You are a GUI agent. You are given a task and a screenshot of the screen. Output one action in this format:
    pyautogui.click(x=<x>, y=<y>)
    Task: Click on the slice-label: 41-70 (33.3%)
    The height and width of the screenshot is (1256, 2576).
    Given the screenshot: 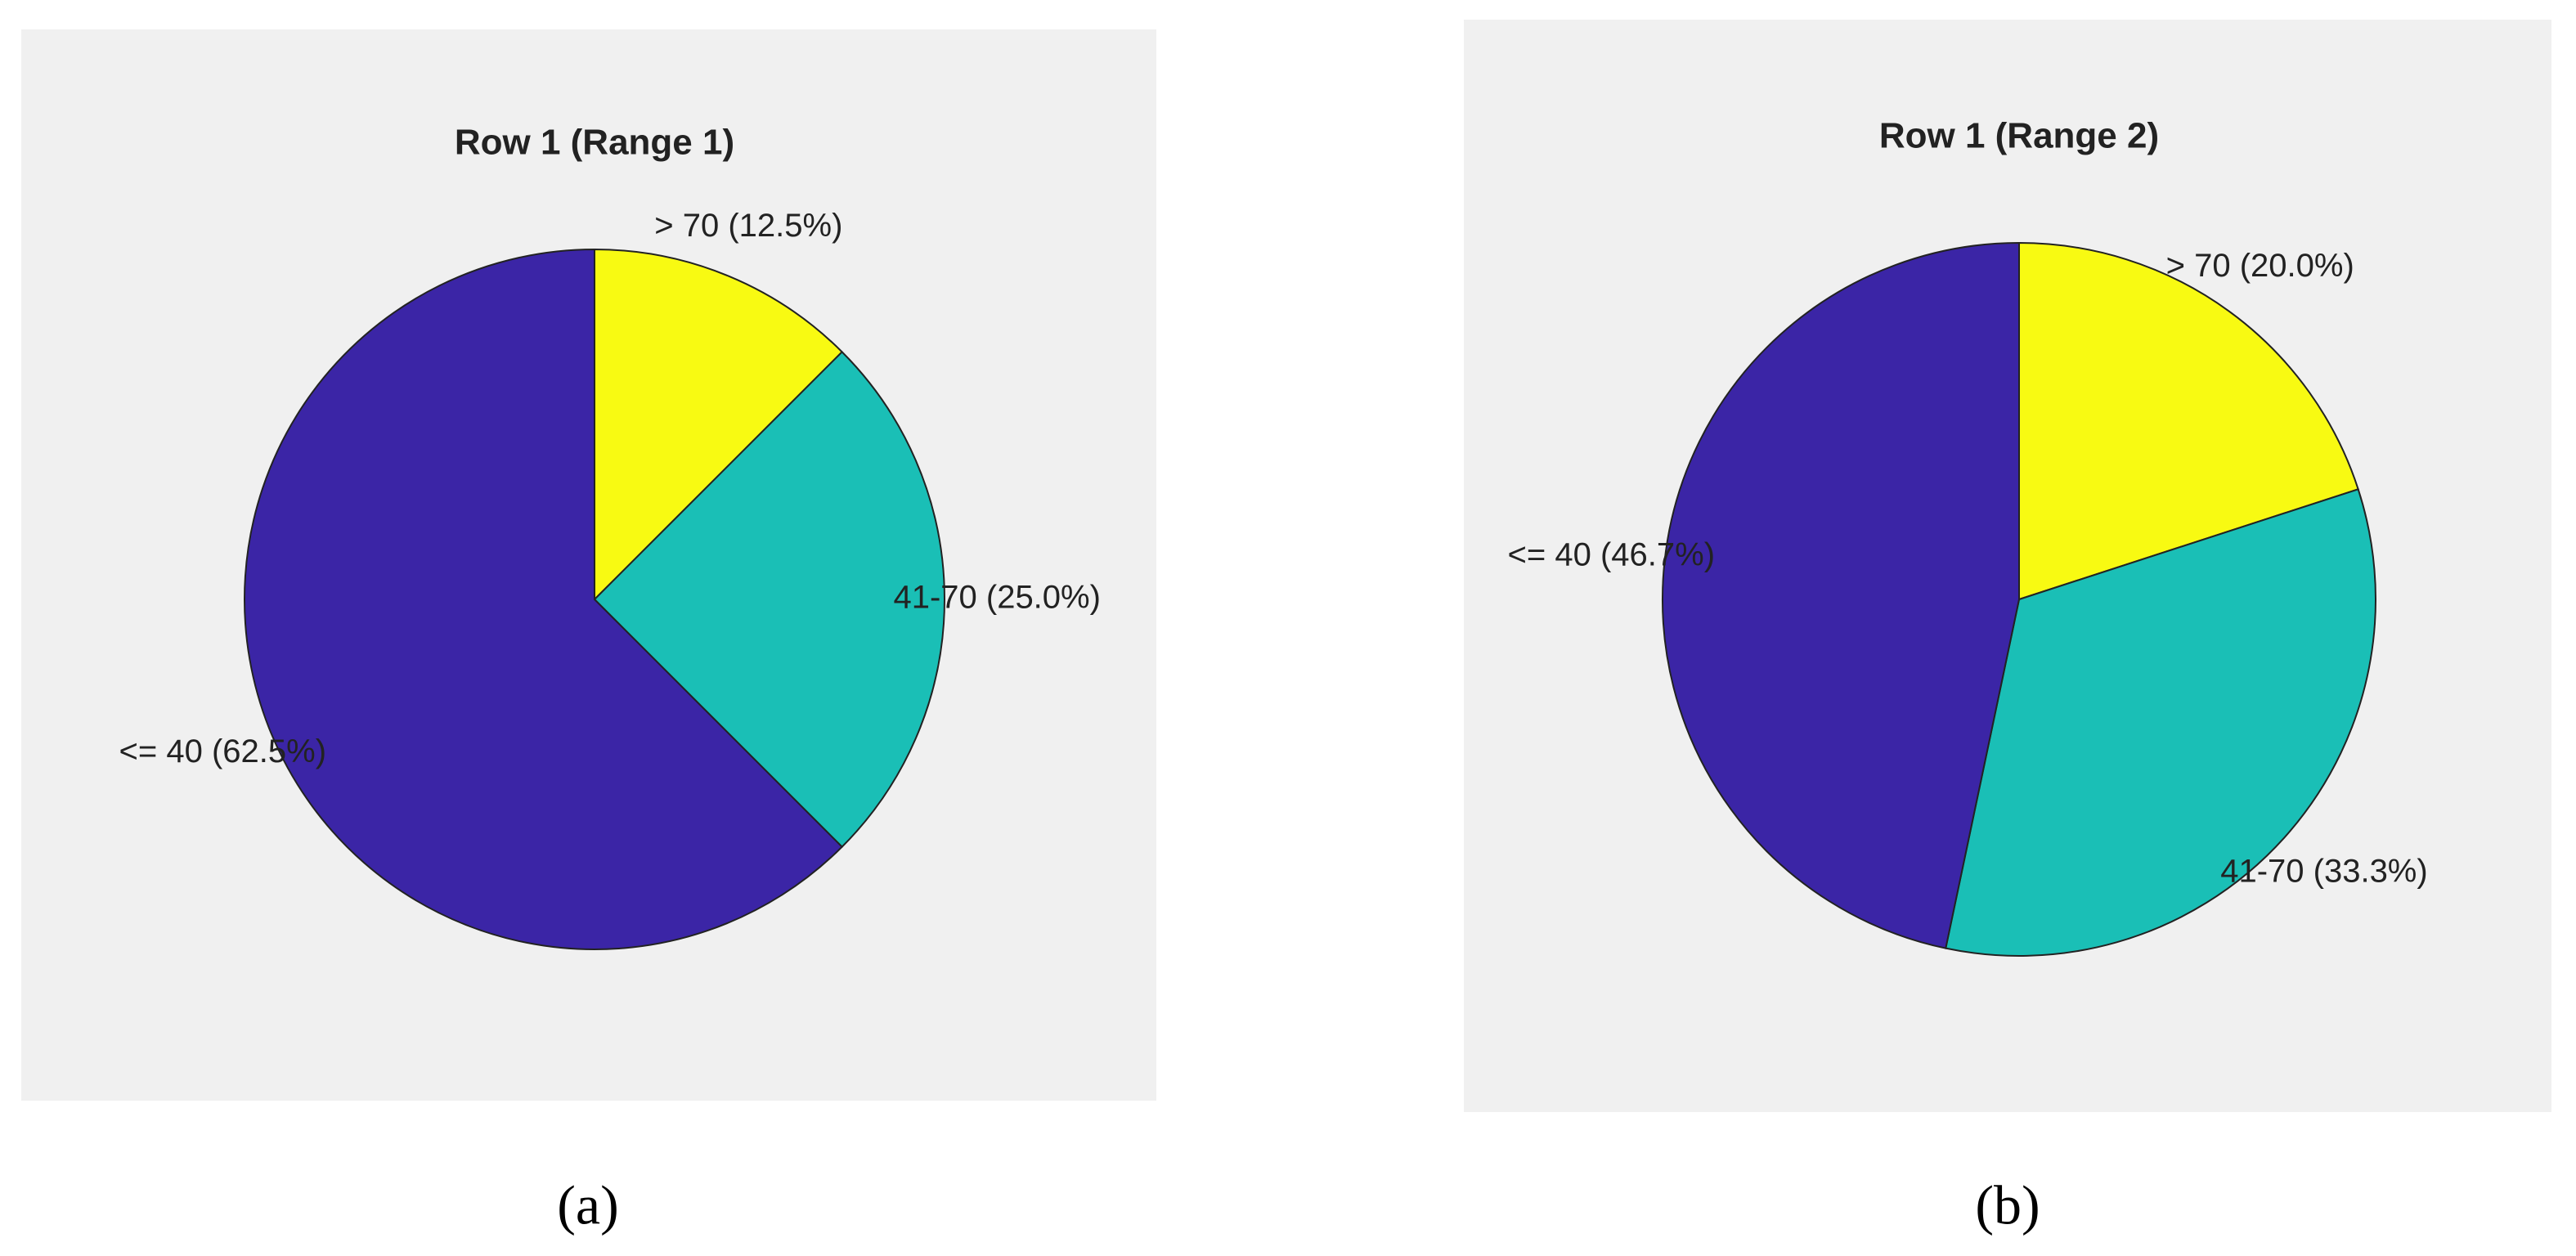 What is the action you would take?
    pyautogui.click(x=2323, y=872)
    